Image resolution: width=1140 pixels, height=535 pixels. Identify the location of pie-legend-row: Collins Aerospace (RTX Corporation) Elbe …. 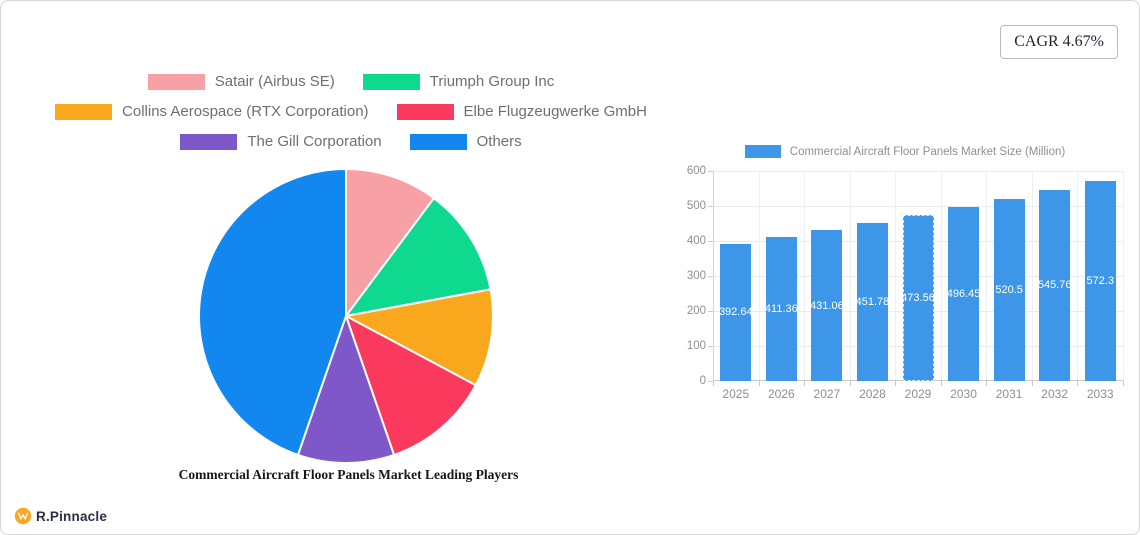
(351, 112).